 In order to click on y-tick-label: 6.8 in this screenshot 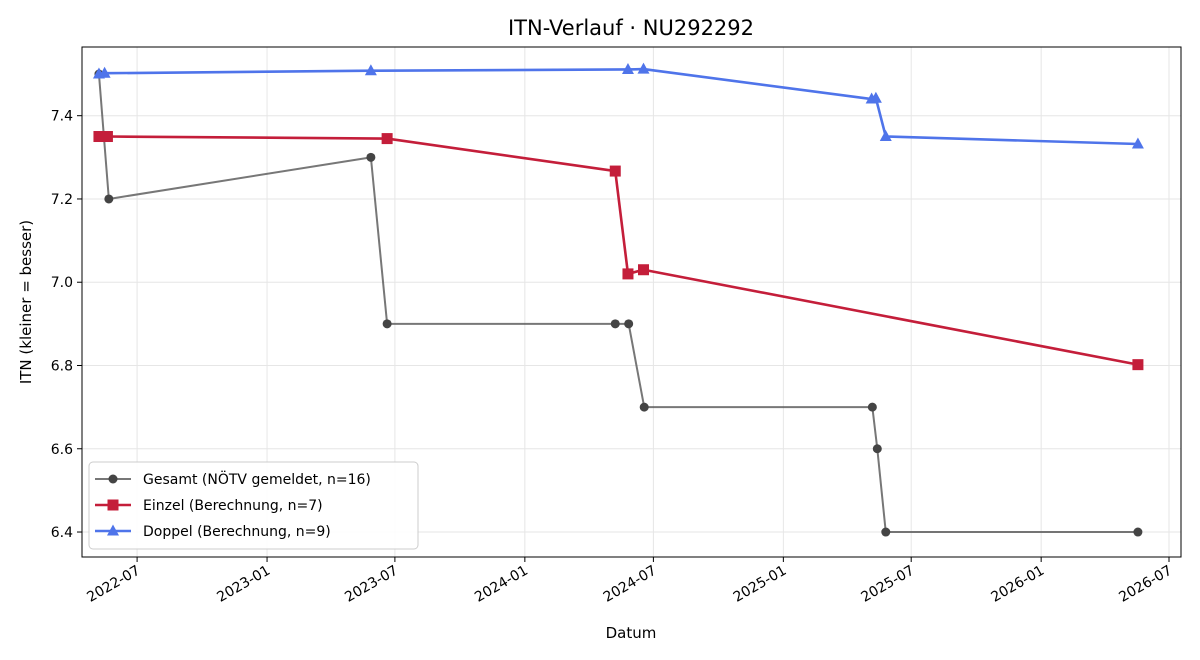, I will do `click(62, 366)`.